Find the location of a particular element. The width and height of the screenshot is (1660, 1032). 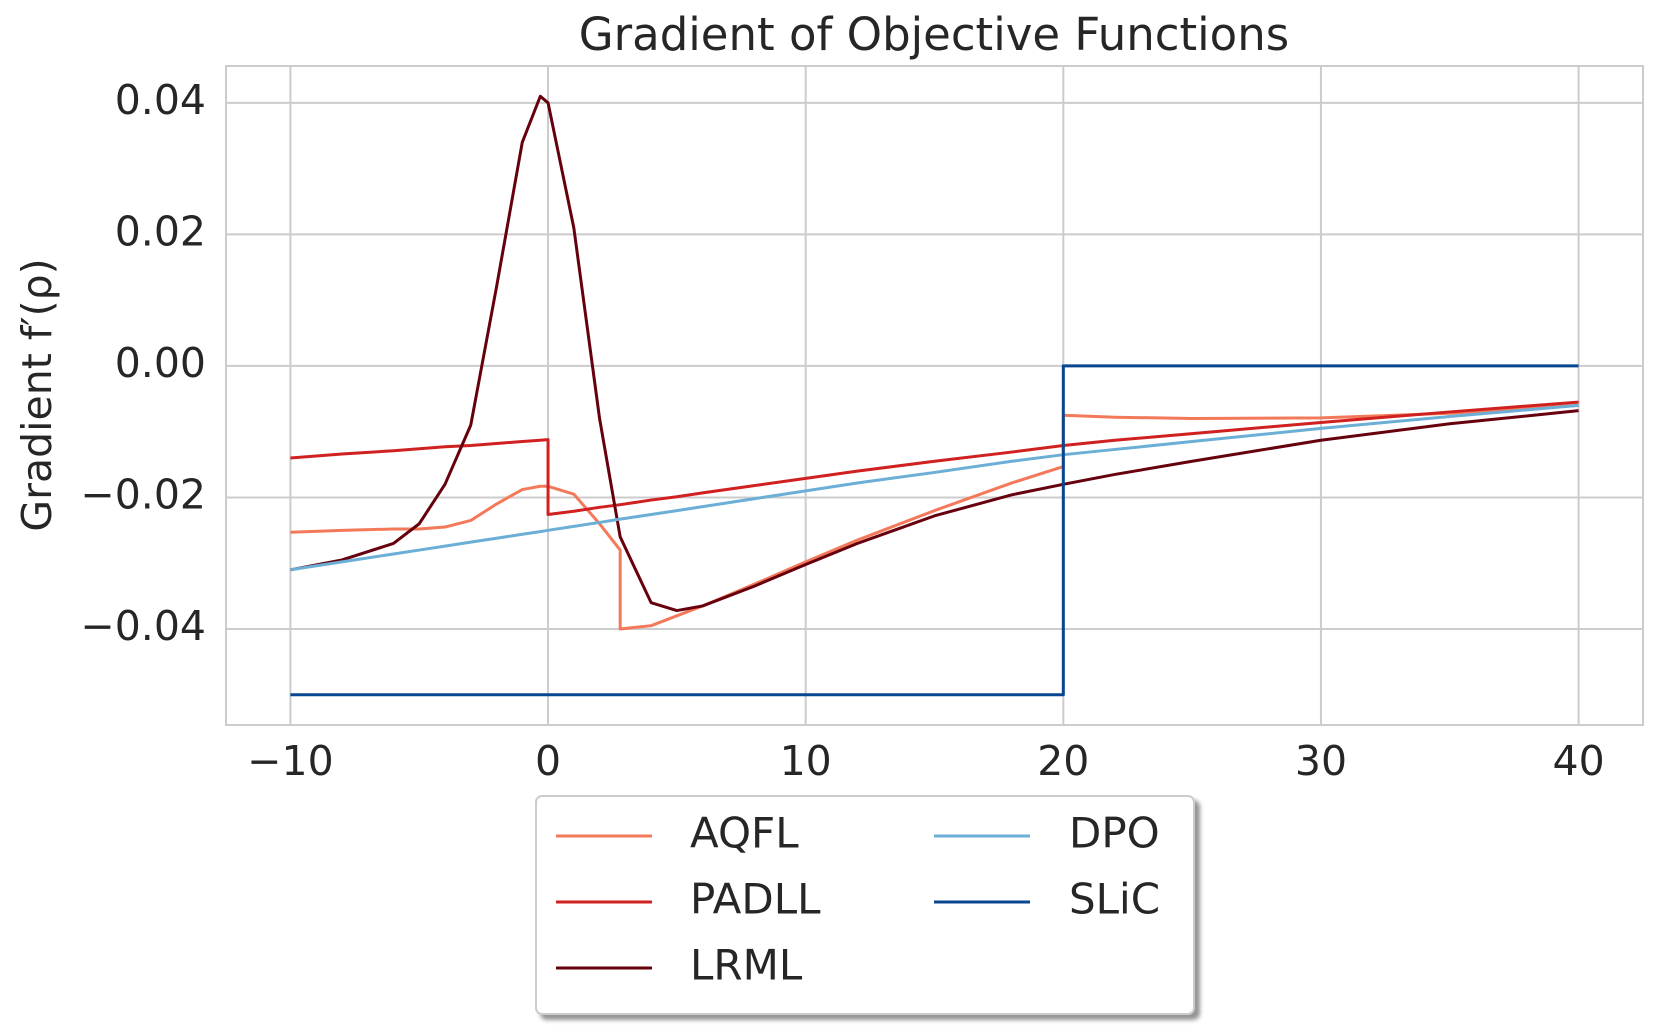

x-tick-label: 10 is located at coordinates (806, 761).